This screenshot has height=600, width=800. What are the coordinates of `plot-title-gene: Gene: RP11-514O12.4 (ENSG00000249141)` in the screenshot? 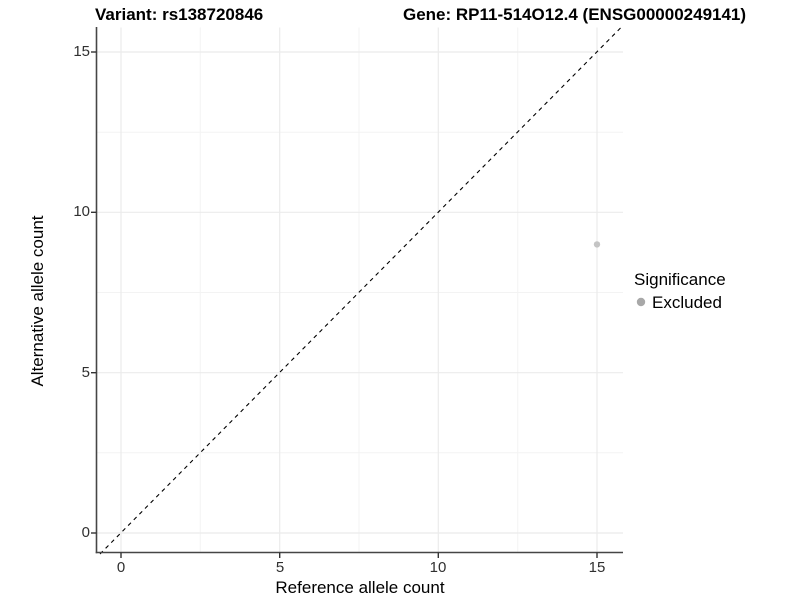 It's located at (575, 14).